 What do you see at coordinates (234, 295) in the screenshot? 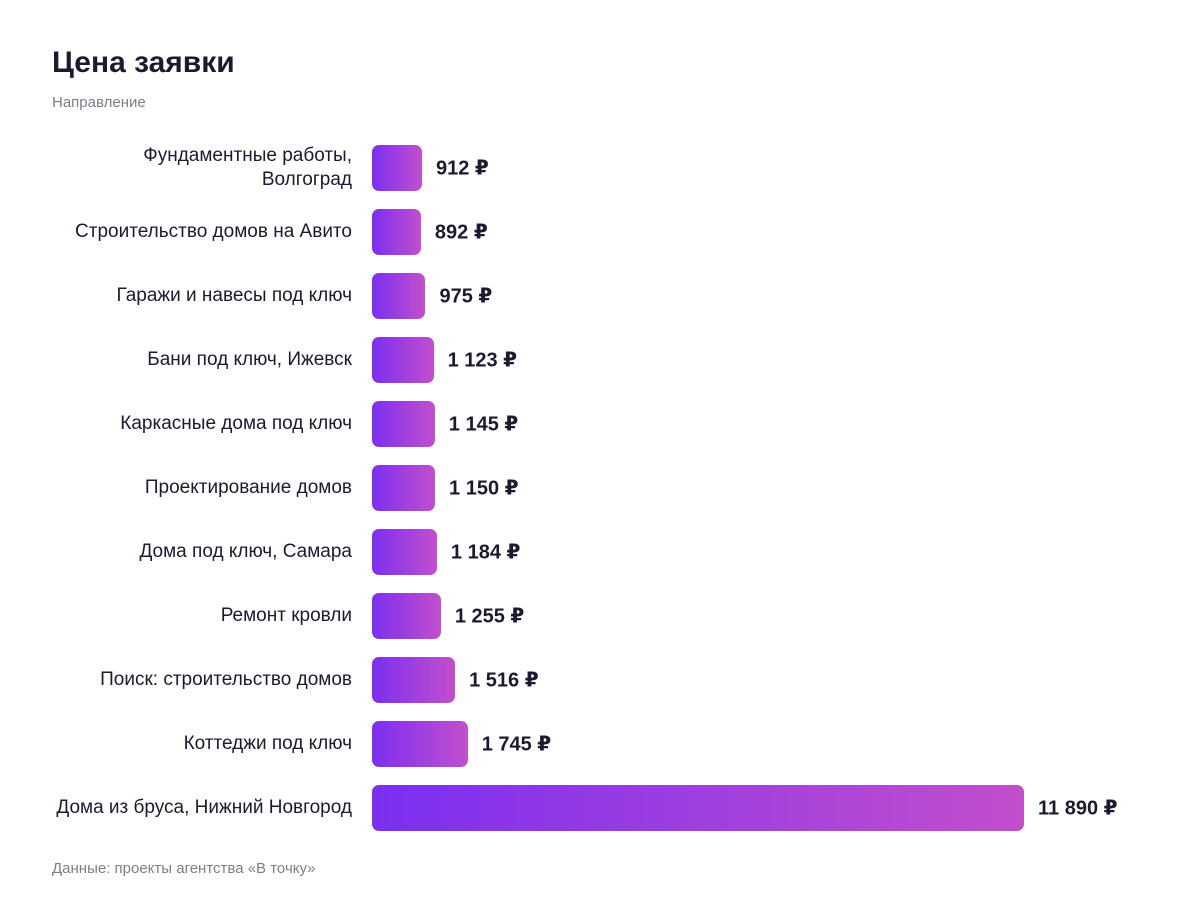
I see `category-label: Гаражи и навесы под ключ` at bounding box center [234, 295].